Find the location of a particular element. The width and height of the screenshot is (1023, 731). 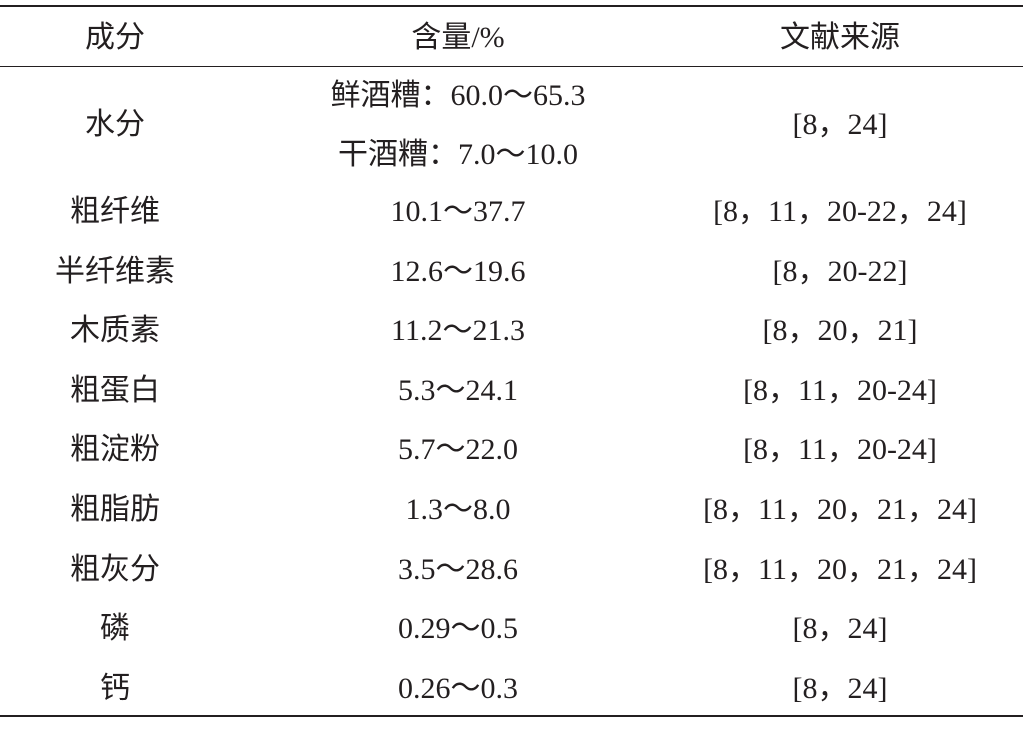

content-cell: 0.29～0.5 is located at coordinates (458, 629).